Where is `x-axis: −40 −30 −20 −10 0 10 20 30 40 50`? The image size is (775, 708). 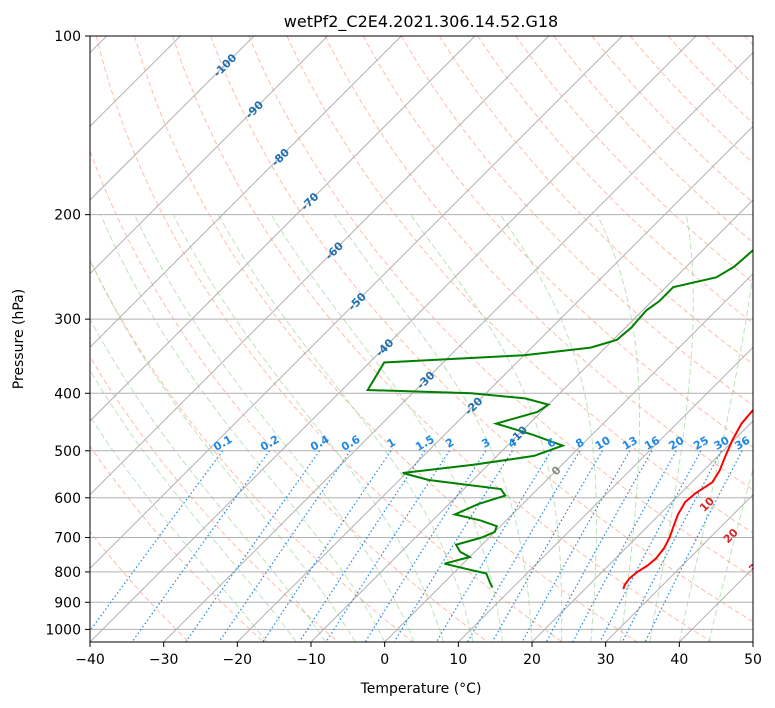
x-axis: −40 −30 −20 −10 0 10 20 30 40 50 is located at coordinates (418, 655).